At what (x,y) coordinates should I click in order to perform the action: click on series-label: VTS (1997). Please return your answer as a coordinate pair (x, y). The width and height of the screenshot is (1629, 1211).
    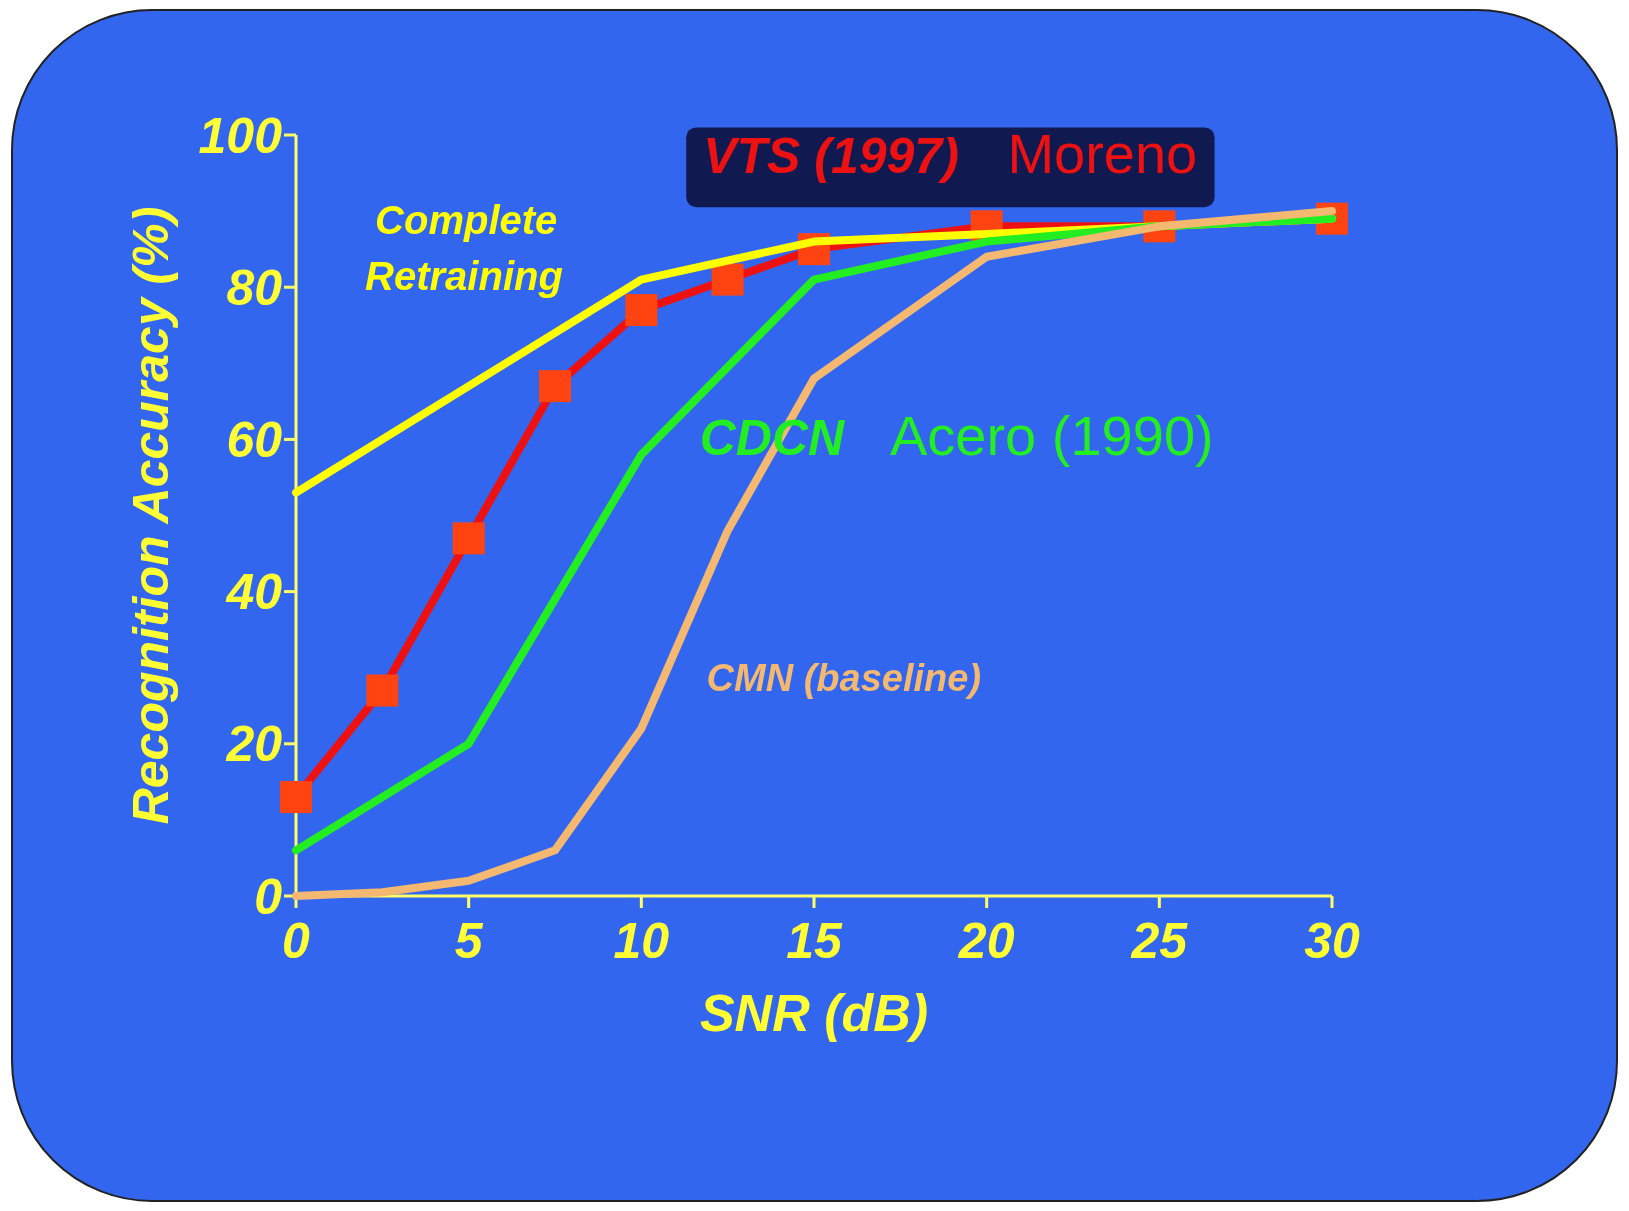
    Looking at the image, I should click on (831, 156).